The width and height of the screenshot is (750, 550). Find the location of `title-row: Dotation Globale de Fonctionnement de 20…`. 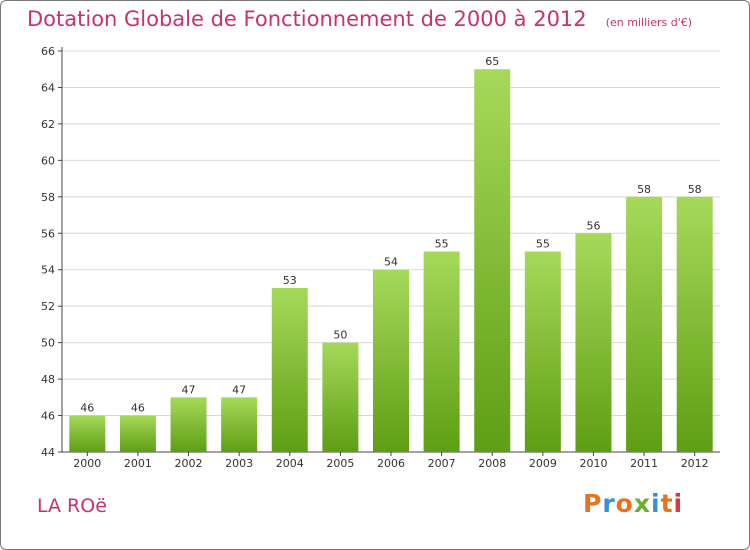

title-row: Dotation Globale de Fonctionnement de 20… is located at coordinates (359, 19).